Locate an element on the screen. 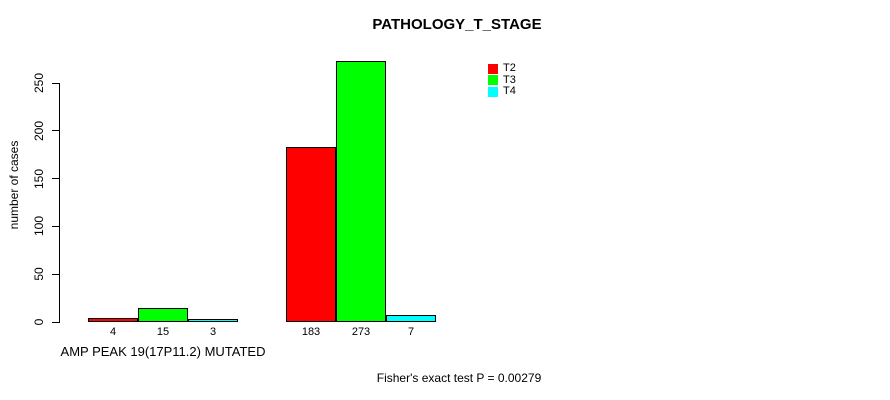 Image resolution: width=890 pixels, height=400 pixels. legend-label: T3 is located at coordinates (509, 79).